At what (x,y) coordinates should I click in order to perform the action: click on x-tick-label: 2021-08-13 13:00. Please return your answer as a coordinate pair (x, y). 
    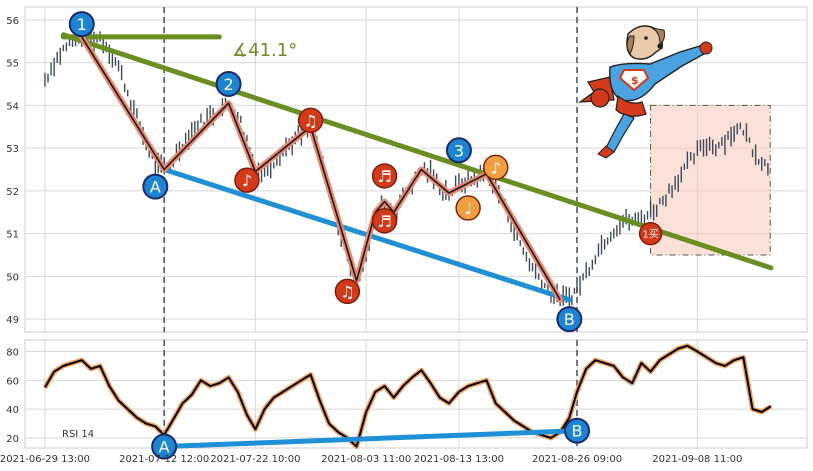
    Looking at the image, I should click on (459, 459).